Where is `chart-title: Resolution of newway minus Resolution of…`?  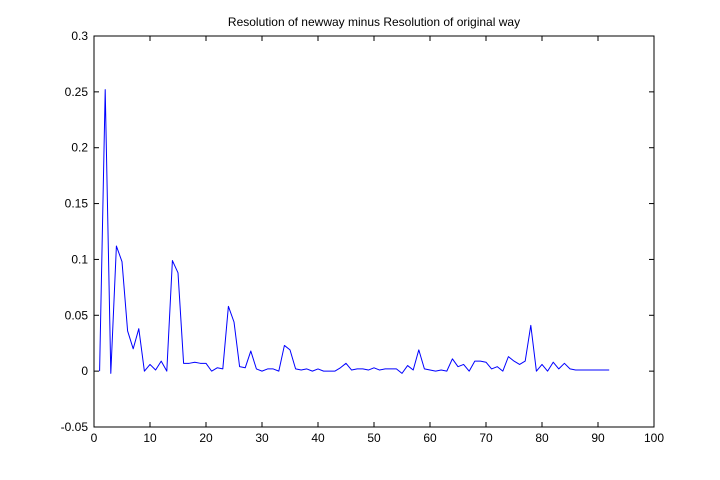
chart-title: Resolution of newway minus Resolution of… is located at coordinates (374, 22).